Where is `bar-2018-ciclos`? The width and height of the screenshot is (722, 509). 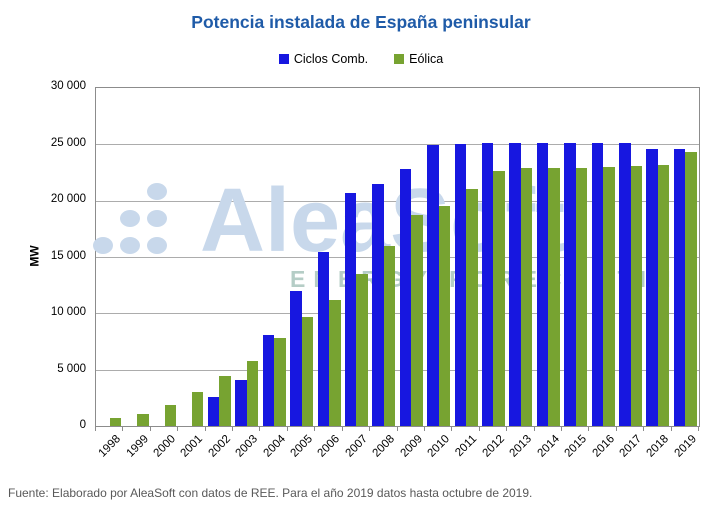 bar-2018-ciclos is located at coordinates (652, 287).